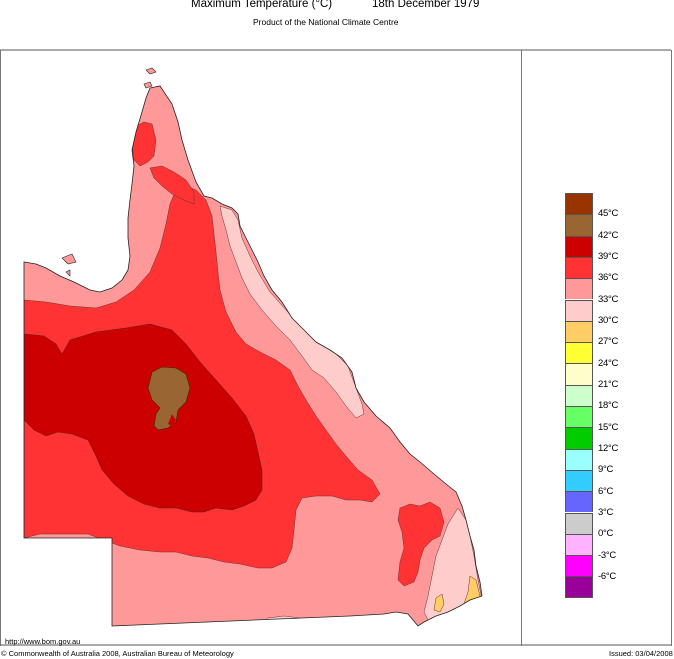 The width and height of the screenshot is (674, 659). Describe the element at coordinates (608, 299) in the screenshot. I see `legend-label-33: 33°C` at that location.